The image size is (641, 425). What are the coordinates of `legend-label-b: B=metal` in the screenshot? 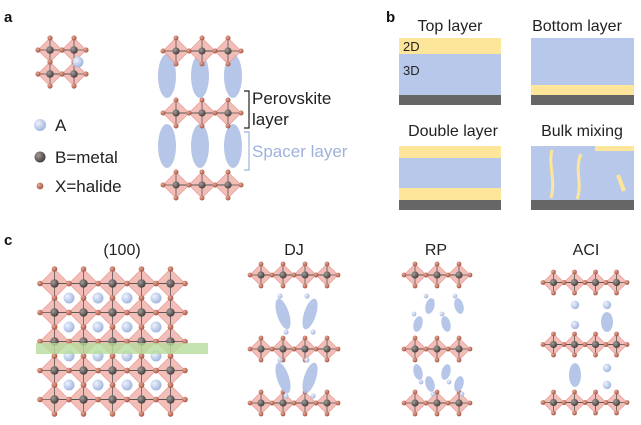 It's located at (86, 157).